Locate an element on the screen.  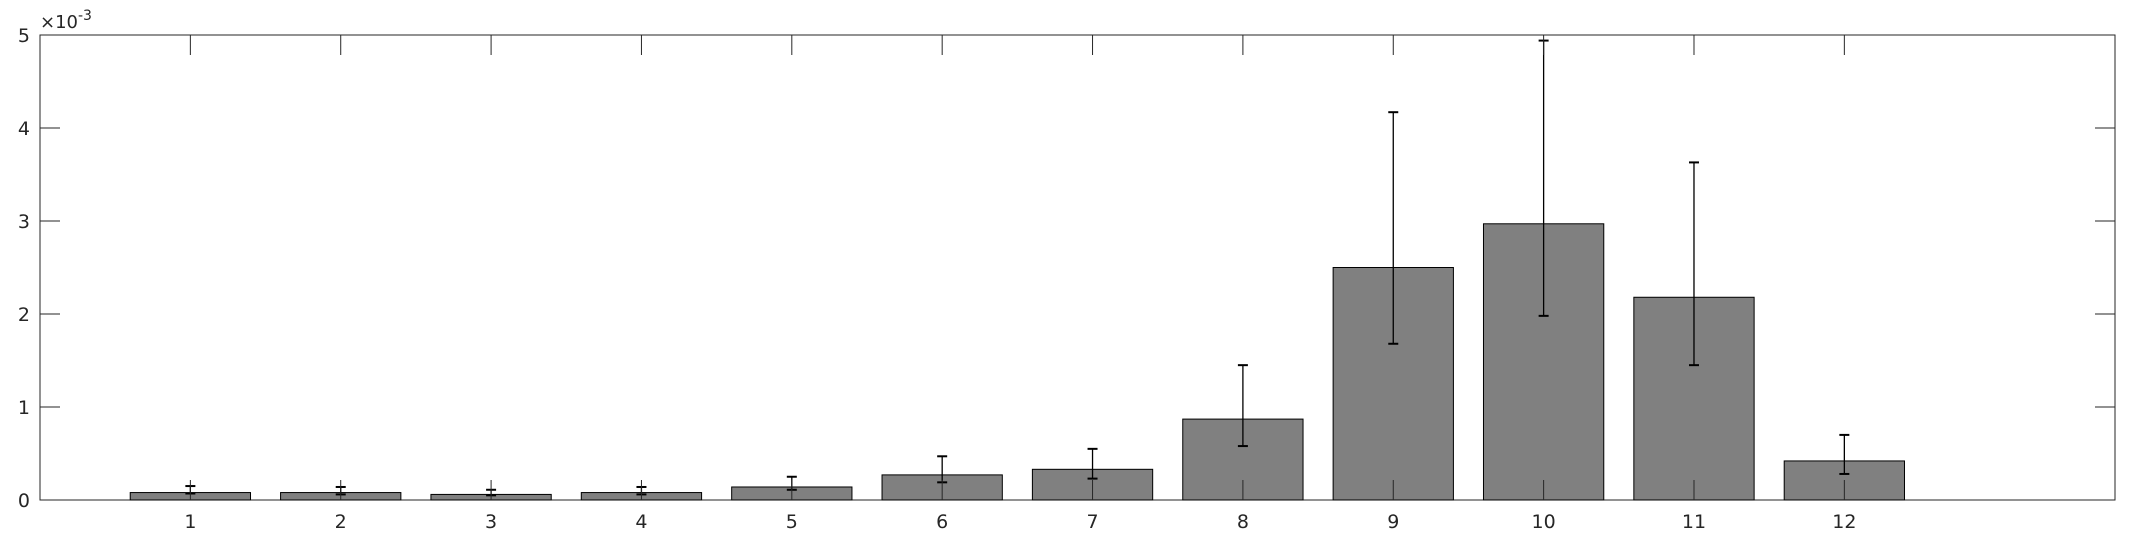
x-tick-label-4: 4 is located at coordinates (641, 522).